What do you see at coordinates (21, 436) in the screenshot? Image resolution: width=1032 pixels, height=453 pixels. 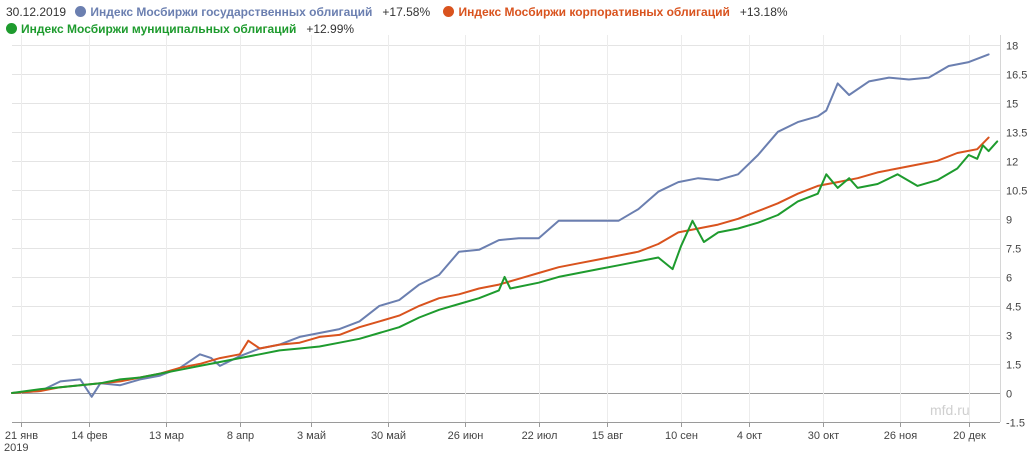 I see `x-tick-label: 21 янв` at bounding box center [21, 436].